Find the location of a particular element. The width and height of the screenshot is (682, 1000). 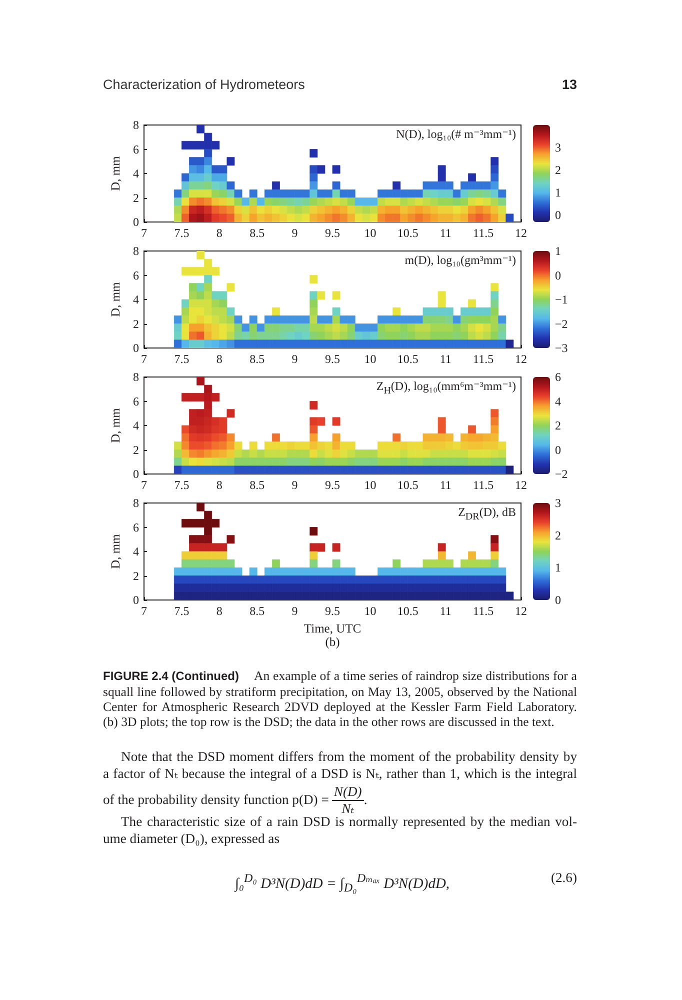

color-bar-label: 6 is located at coordinates (558, 377).